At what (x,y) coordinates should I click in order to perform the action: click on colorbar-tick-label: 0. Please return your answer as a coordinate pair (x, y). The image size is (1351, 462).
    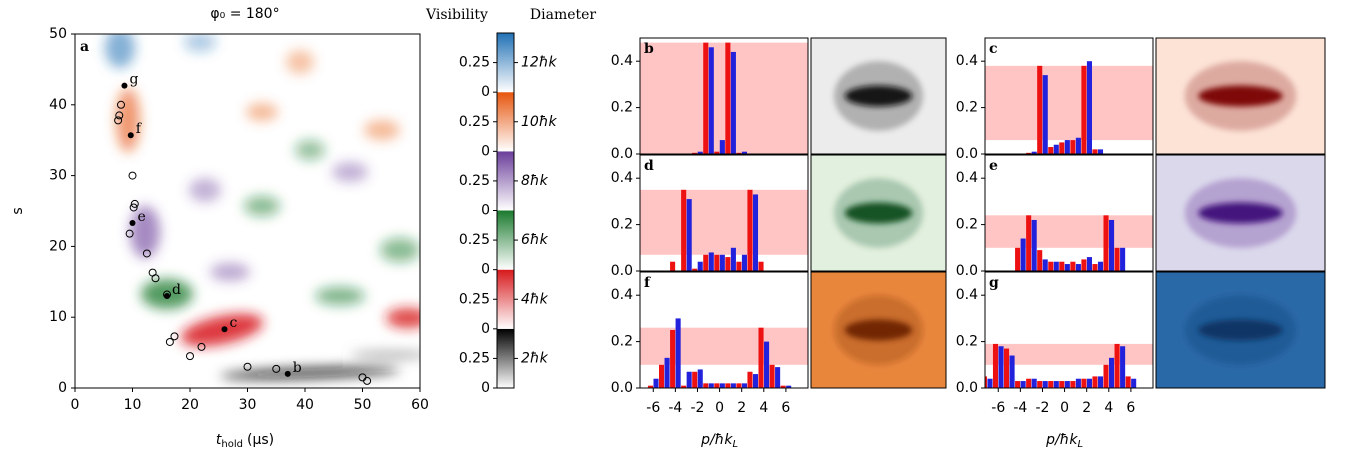
    Looking at the image, I should click on (485, 151).